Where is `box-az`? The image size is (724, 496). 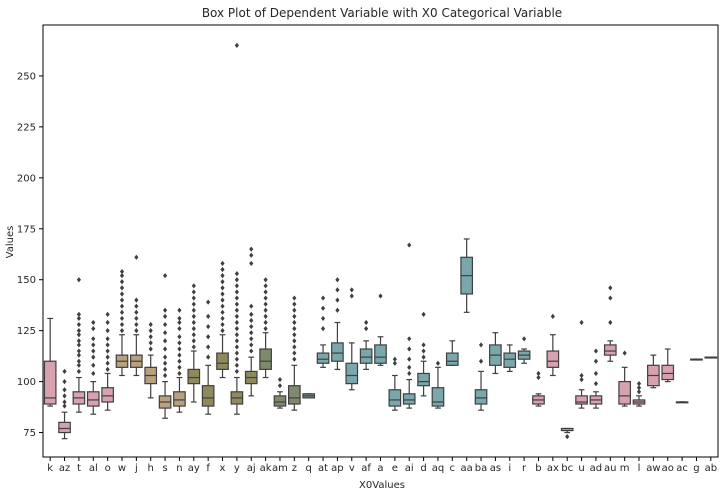
box-az is located at coordinates (64, 404).